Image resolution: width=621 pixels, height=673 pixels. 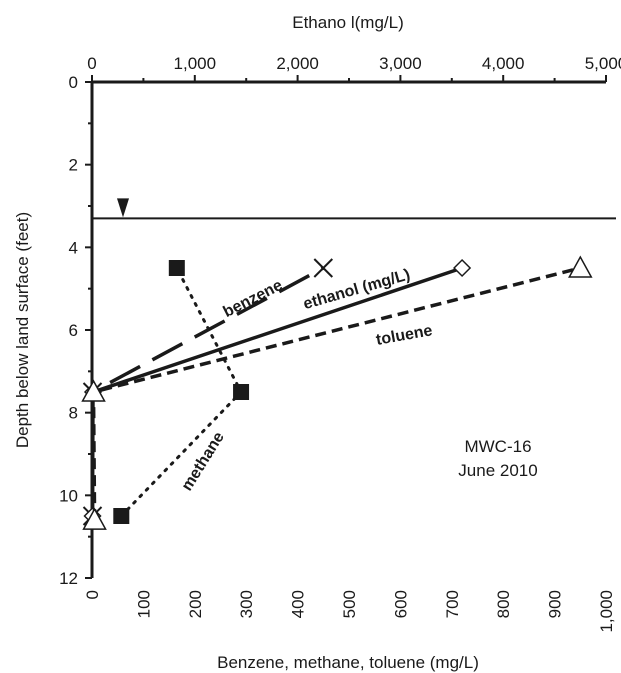 What do you see at coordinates (203, 461) in the screenshot?
I see `methane-label: methane` at bounding box center [203, 461].